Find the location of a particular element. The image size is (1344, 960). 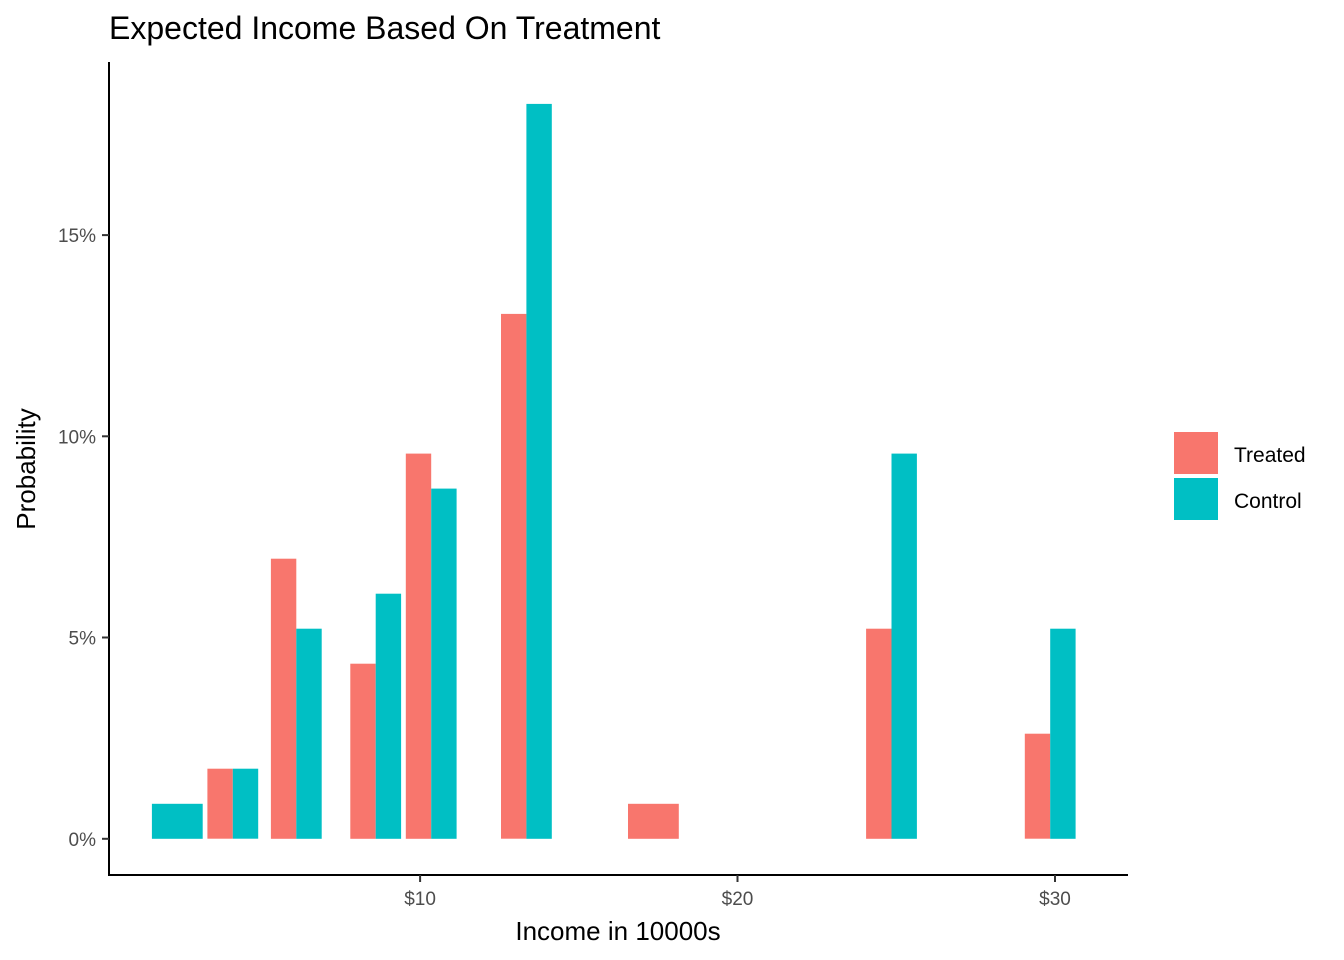

chart-title: Expected Income Based On Treatment is located at coordinates (385, 28).